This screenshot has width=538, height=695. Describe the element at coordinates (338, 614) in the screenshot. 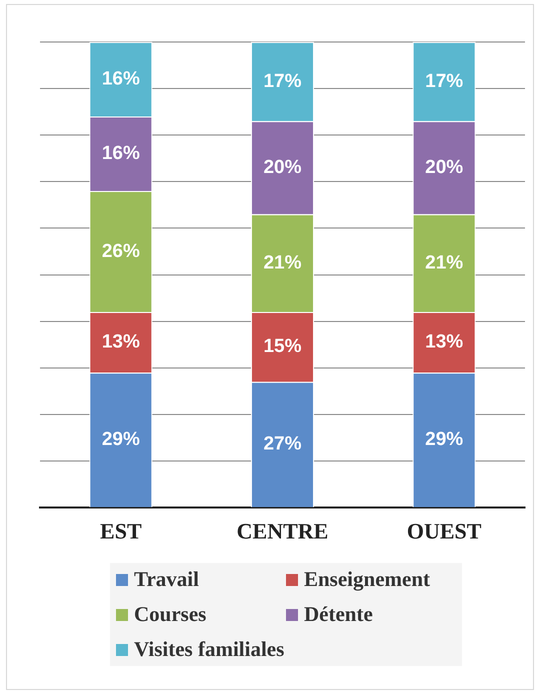

I see `legend-label: Détente` at that location.